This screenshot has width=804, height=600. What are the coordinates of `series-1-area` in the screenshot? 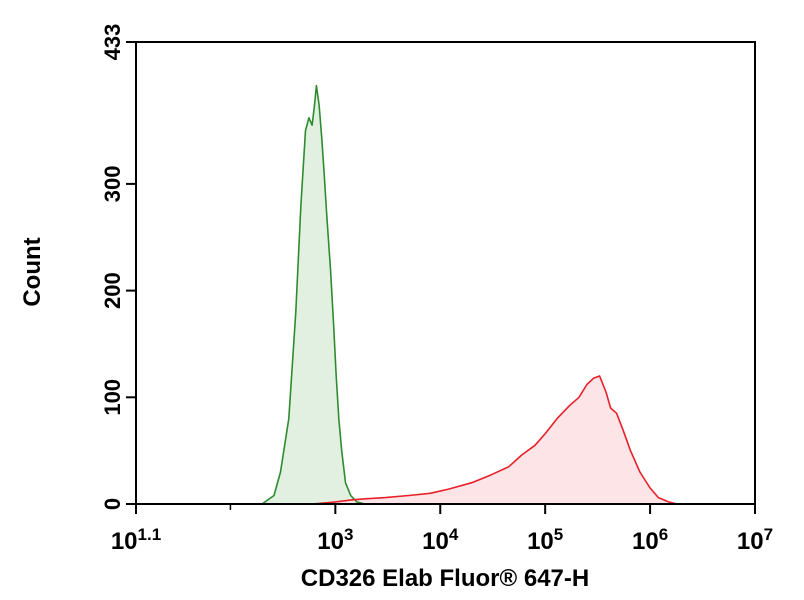 It's located at (494, 440).